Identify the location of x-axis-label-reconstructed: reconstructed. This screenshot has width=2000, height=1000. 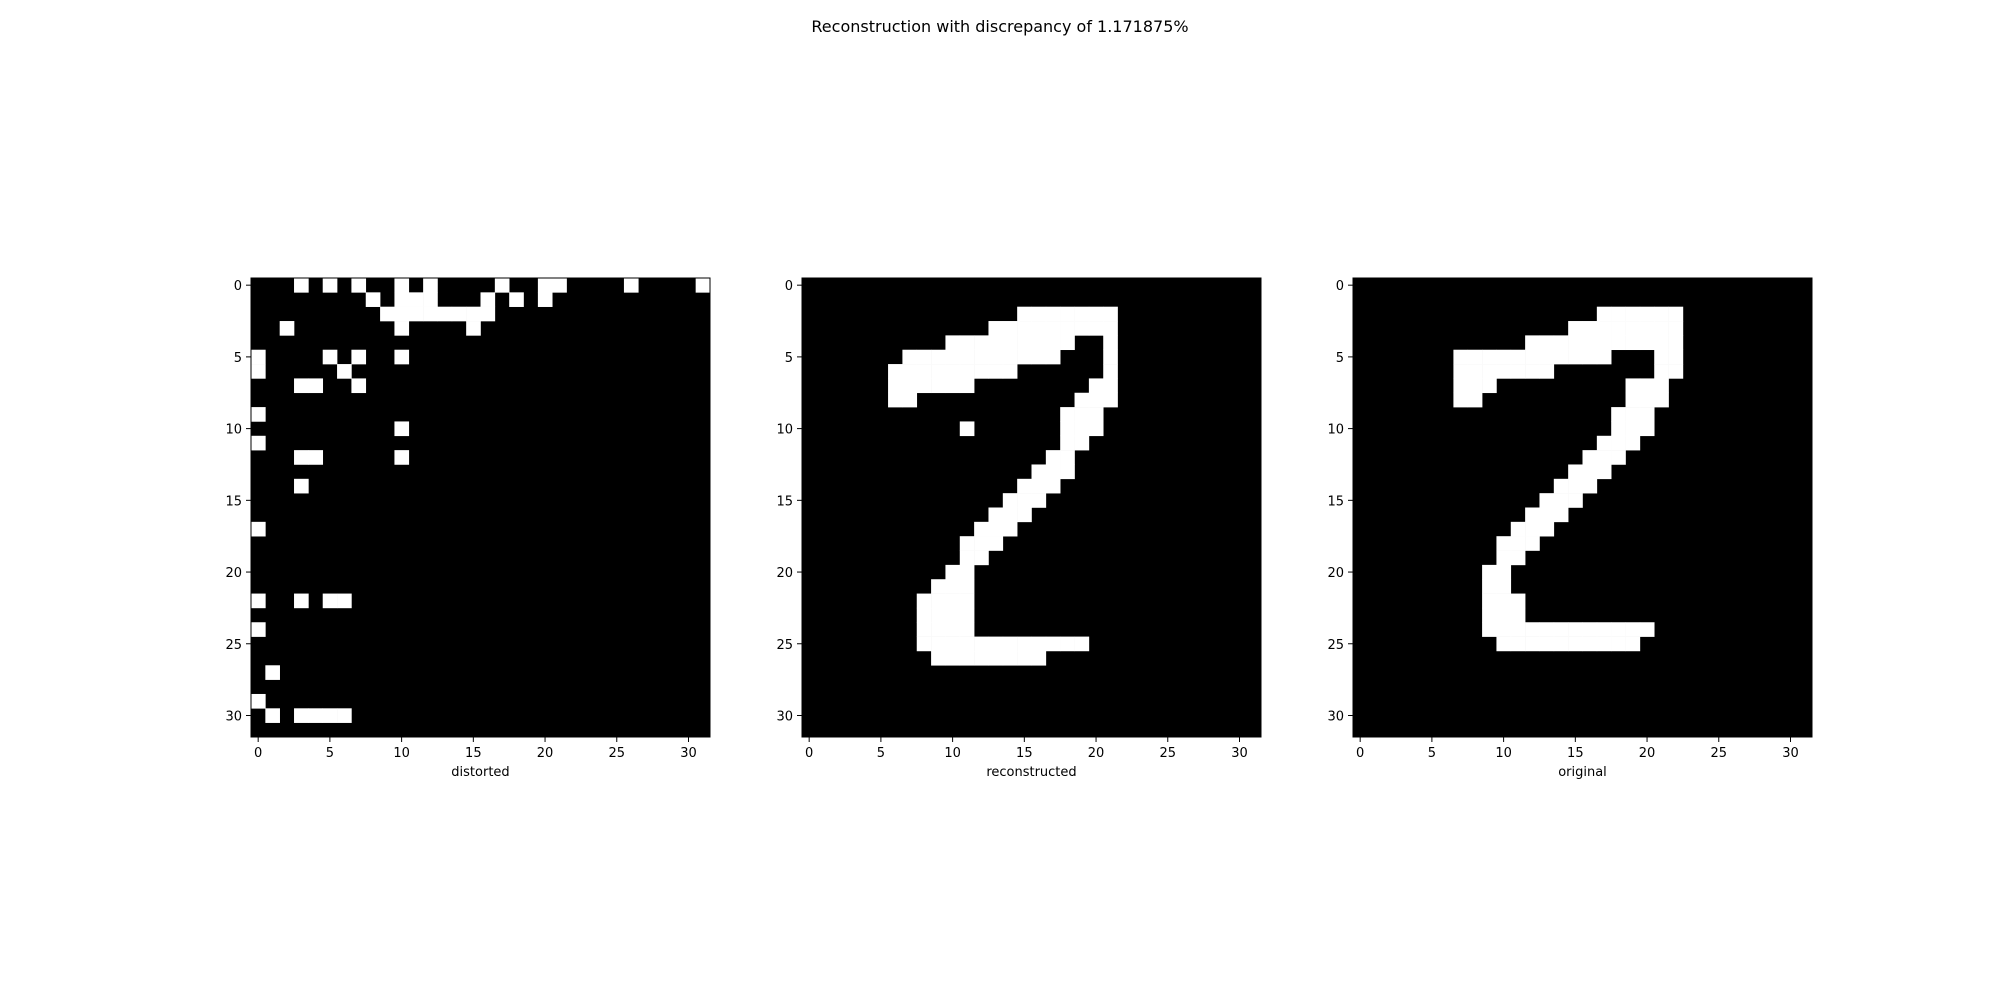
(1031, 772).